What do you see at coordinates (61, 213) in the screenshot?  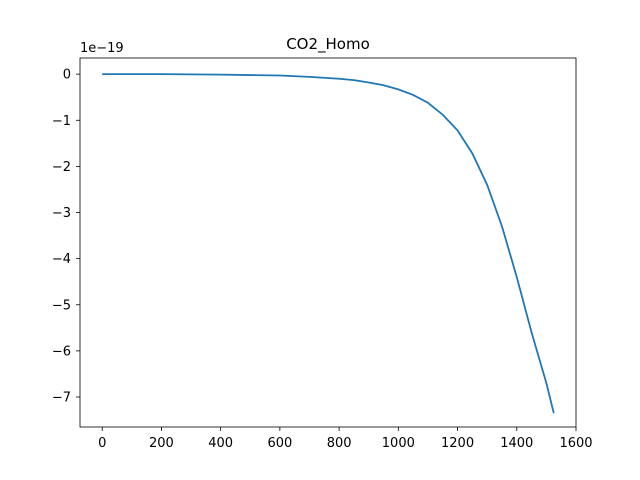 I see `y-tick-label: −3` at bounding box center [61, 213].